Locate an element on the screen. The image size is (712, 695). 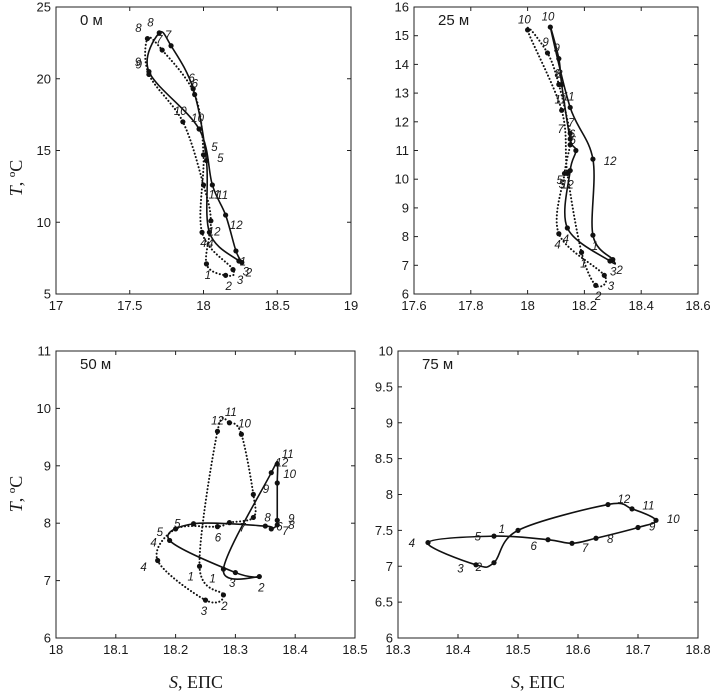
x-axis-label-right: S, ЕПС is located at coordinates (538, 682).